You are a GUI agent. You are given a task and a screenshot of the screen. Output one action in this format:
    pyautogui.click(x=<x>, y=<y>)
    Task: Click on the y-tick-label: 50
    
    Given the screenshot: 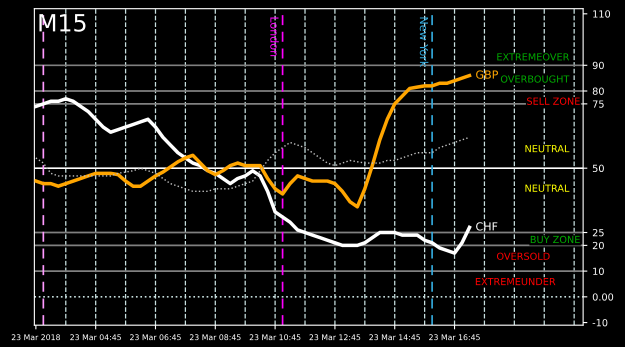 What is the action you would take?
    pyautogui.click(x=598, y=168)
    